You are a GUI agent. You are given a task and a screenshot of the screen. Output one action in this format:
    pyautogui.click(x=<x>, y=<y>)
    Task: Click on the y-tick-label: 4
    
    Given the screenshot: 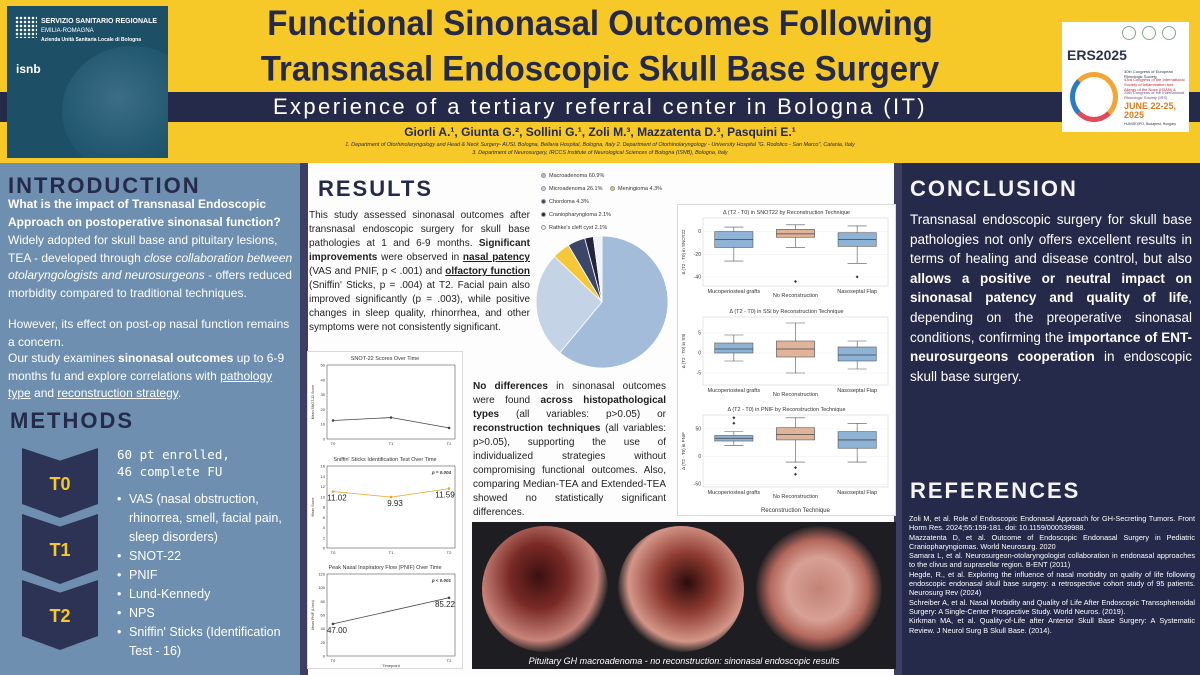 What is the action you would take?
    pyautogui.click(x=324, y=527)
    